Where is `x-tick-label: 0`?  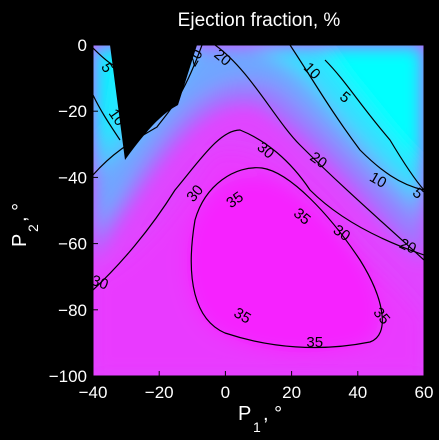 x-tick-label: 0 is located at coordinates (225, 392).